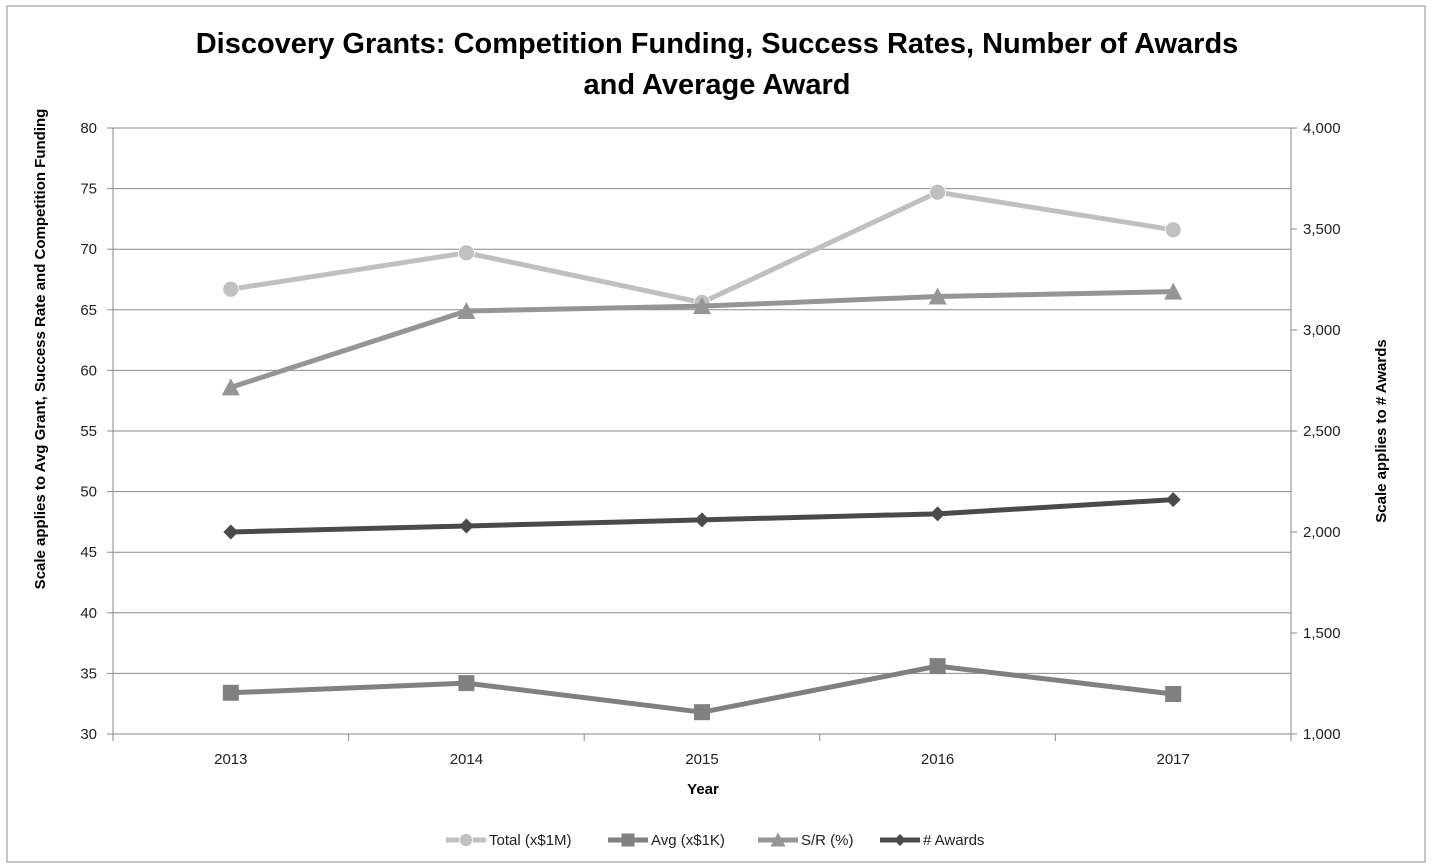  Describe the element at coordinates (230, 387) in the screenshot. I see `data-point-s-r-2013` at that location.